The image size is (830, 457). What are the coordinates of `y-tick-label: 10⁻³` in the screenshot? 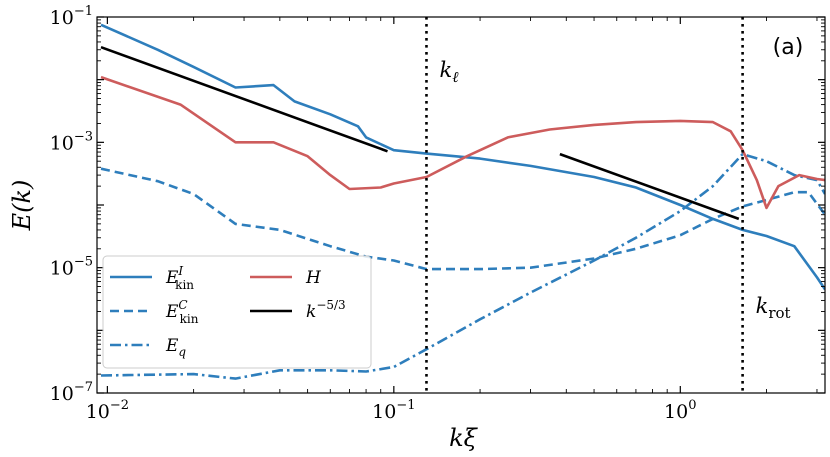 It's located at (71, 141).